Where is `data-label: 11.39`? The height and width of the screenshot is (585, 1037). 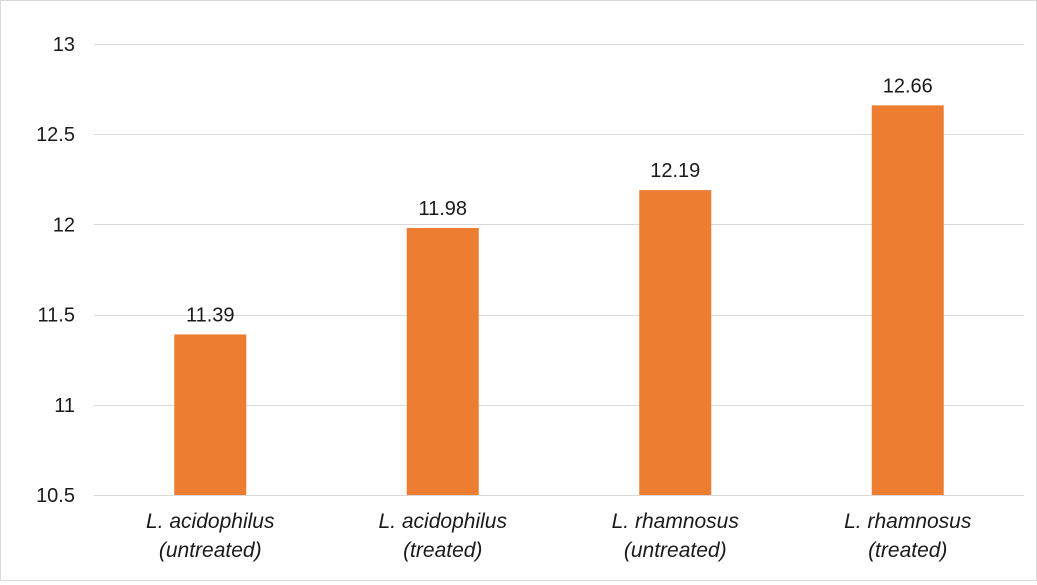
data-label: 11.39 is located at coordinates (210, 315).